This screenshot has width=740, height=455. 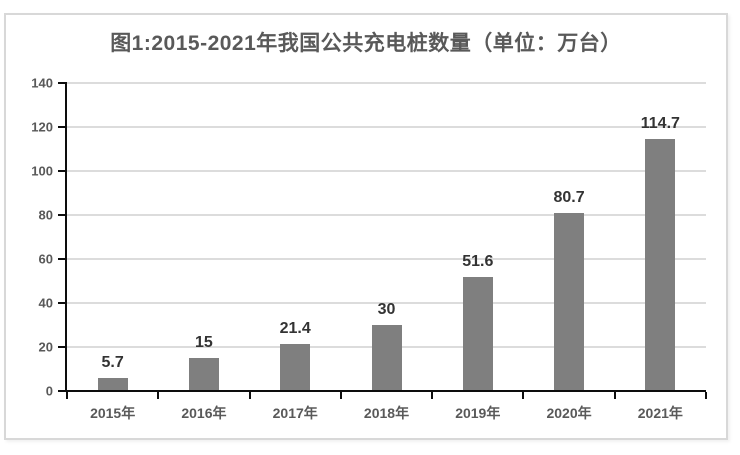 I want to click on y-tick-label: 140, so click(x=42, y=83).